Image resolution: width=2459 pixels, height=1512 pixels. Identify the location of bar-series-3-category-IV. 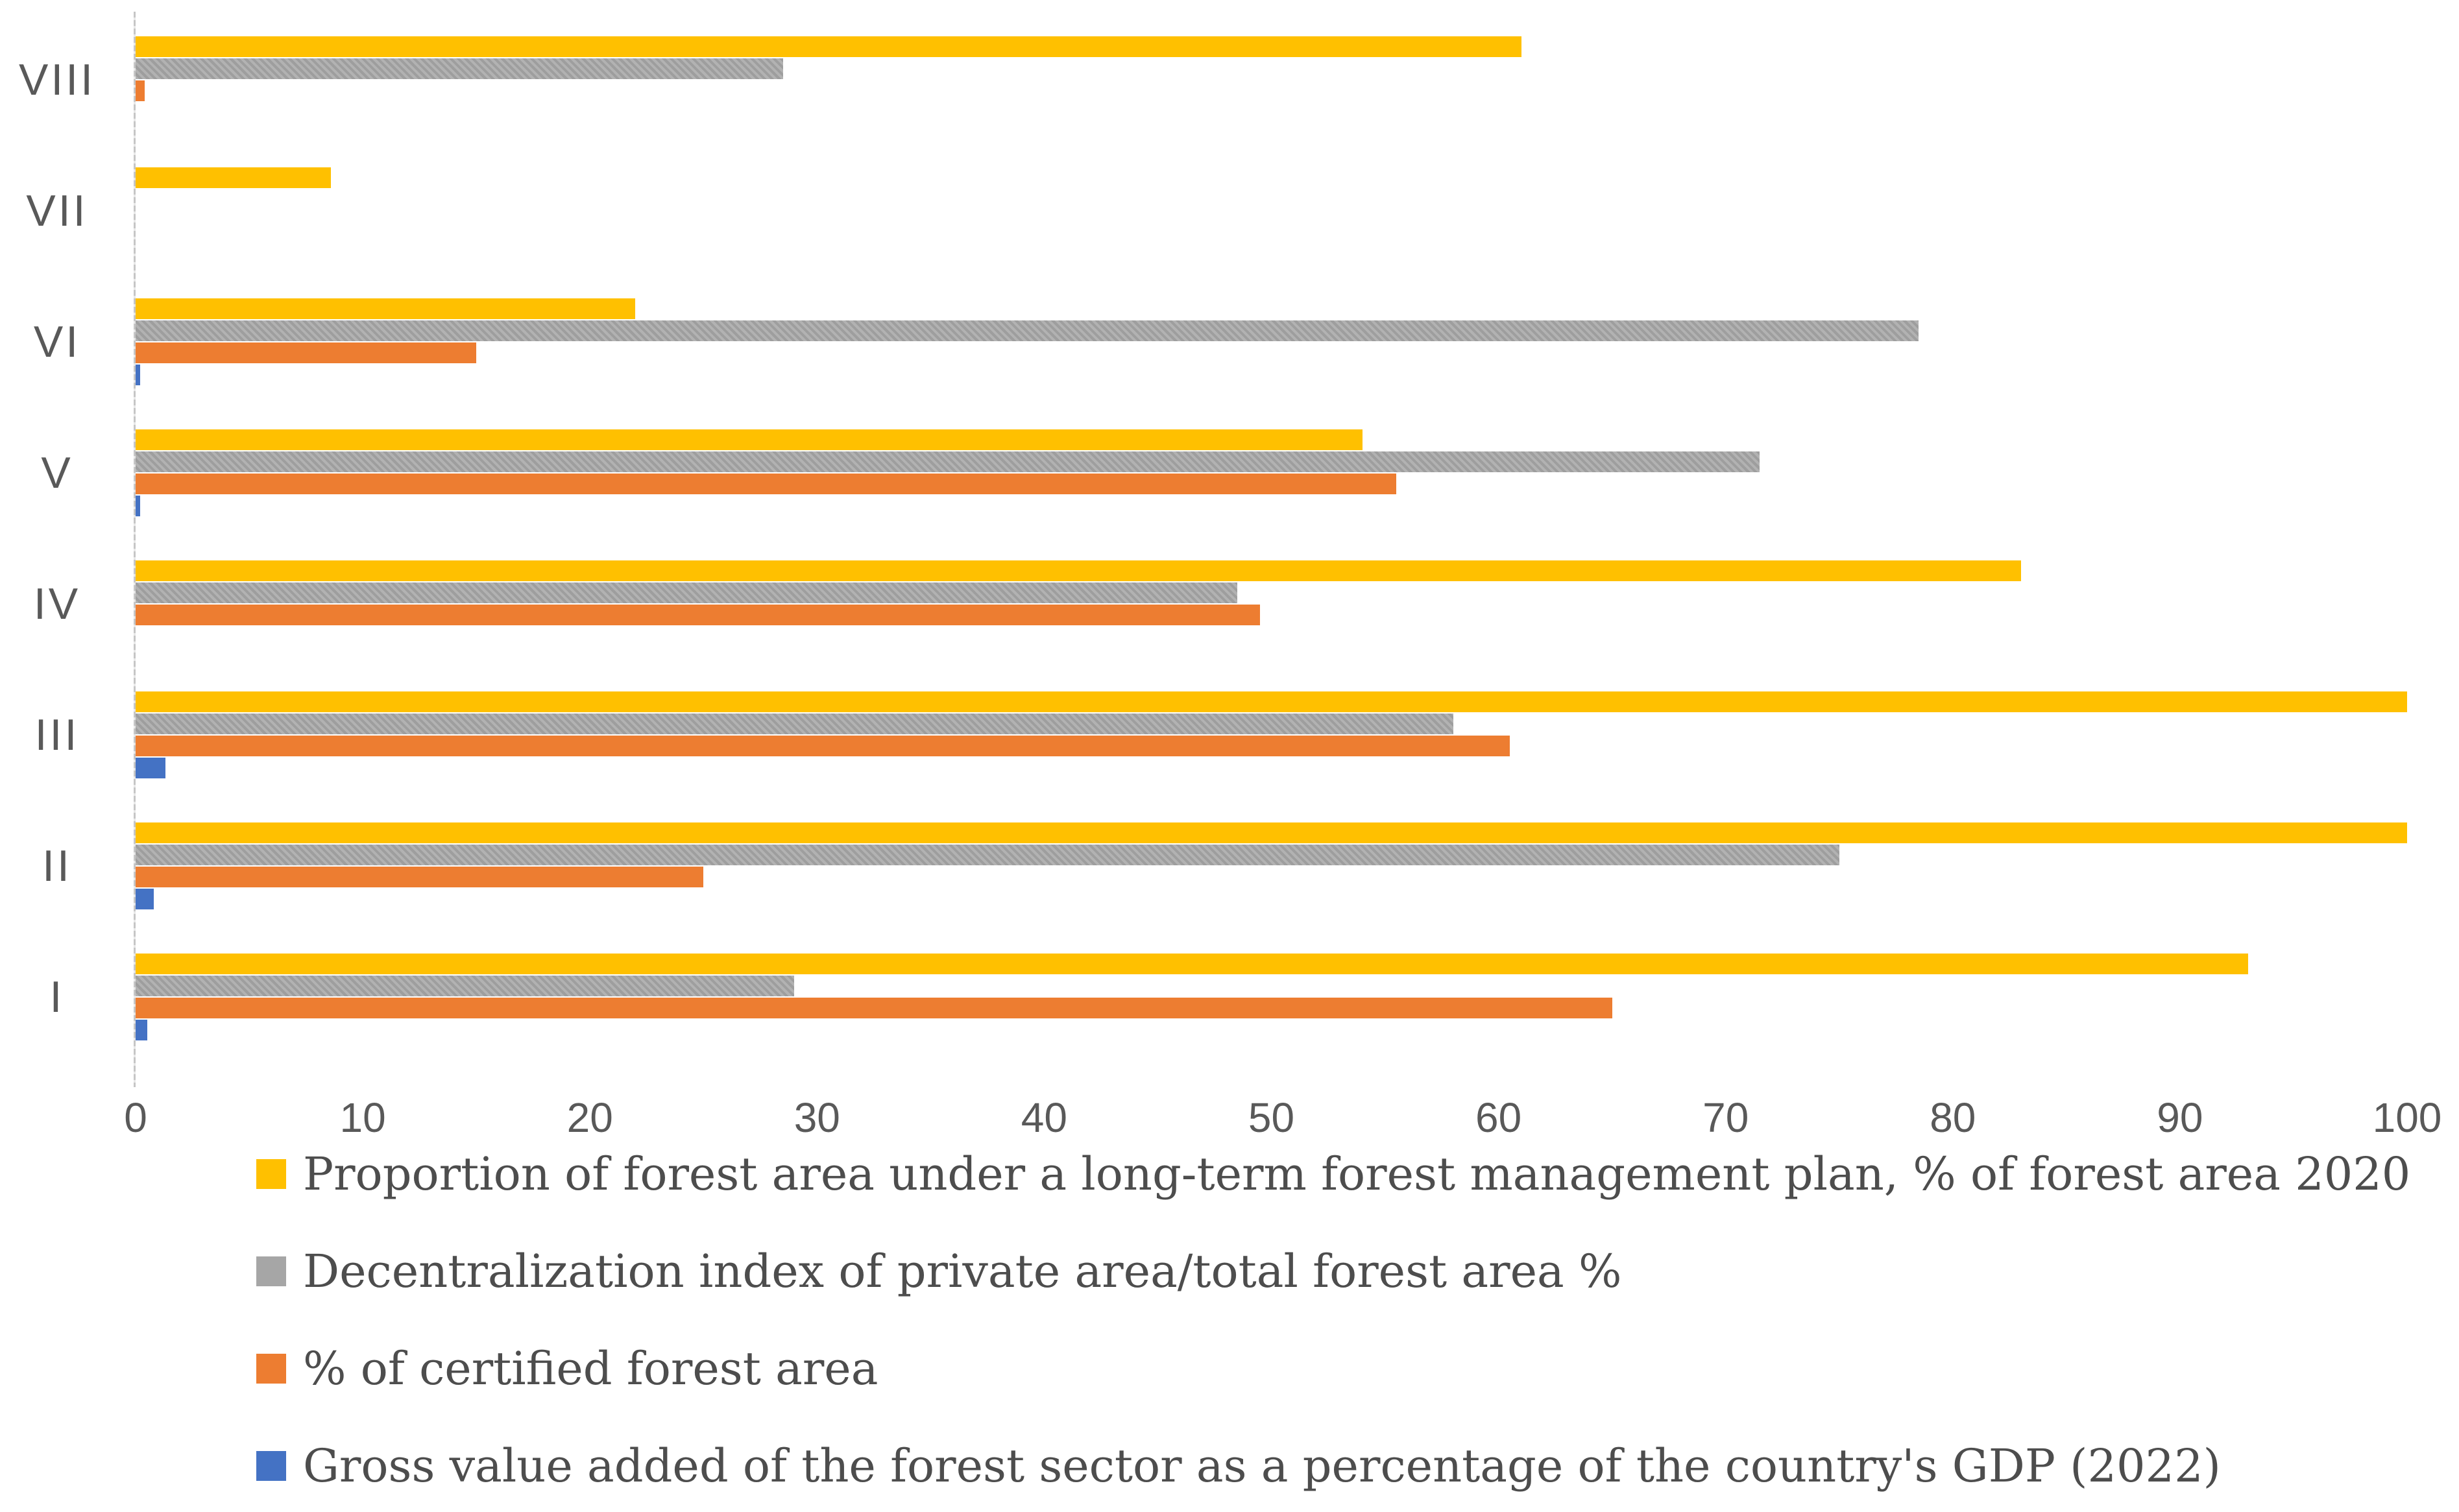
(698, 615).